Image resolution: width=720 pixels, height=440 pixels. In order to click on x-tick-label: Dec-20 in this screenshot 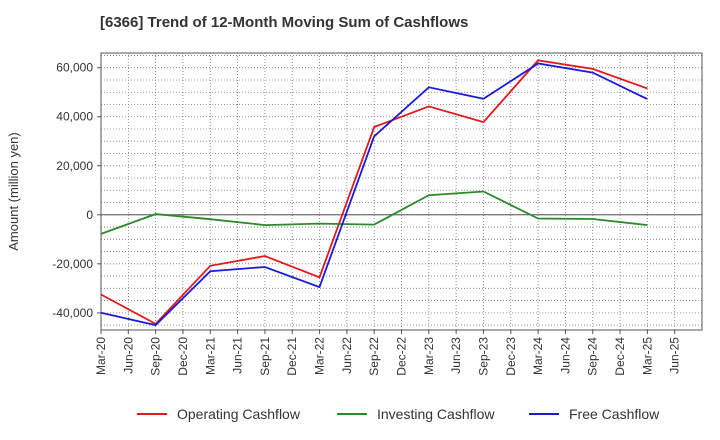, I will do `click(183, 356)`.